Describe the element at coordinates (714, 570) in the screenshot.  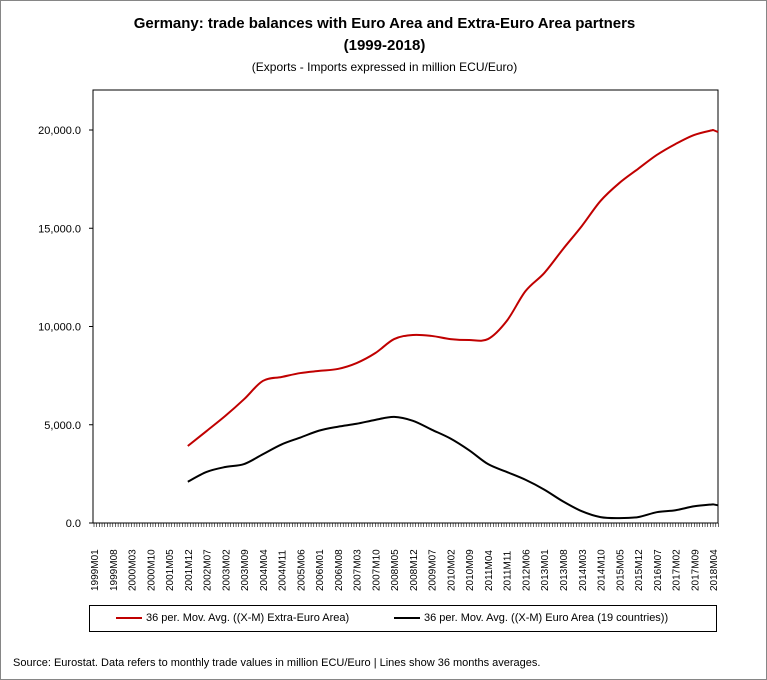
I see `x-tick-label: 2018M04` at that location.